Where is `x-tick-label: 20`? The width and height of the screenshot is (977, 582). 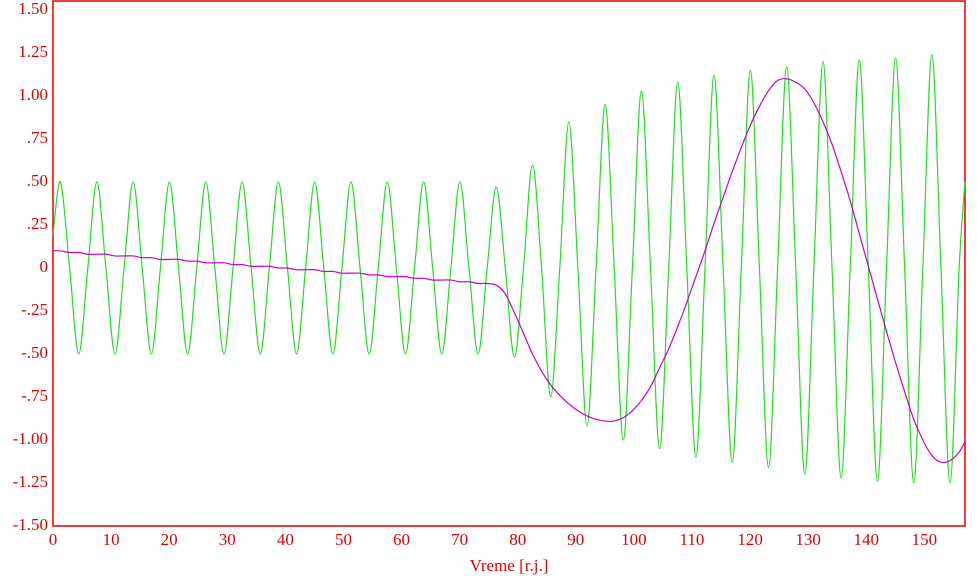 x-tick-label: 20 is located at coordinates (169, 539).